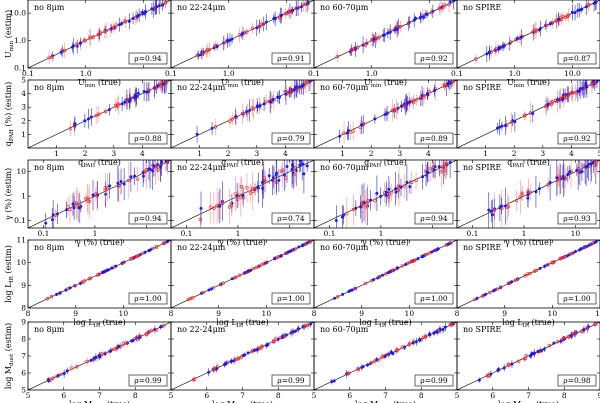  I want to click on correlation-value: ρ=1.00, so click(577, 298).